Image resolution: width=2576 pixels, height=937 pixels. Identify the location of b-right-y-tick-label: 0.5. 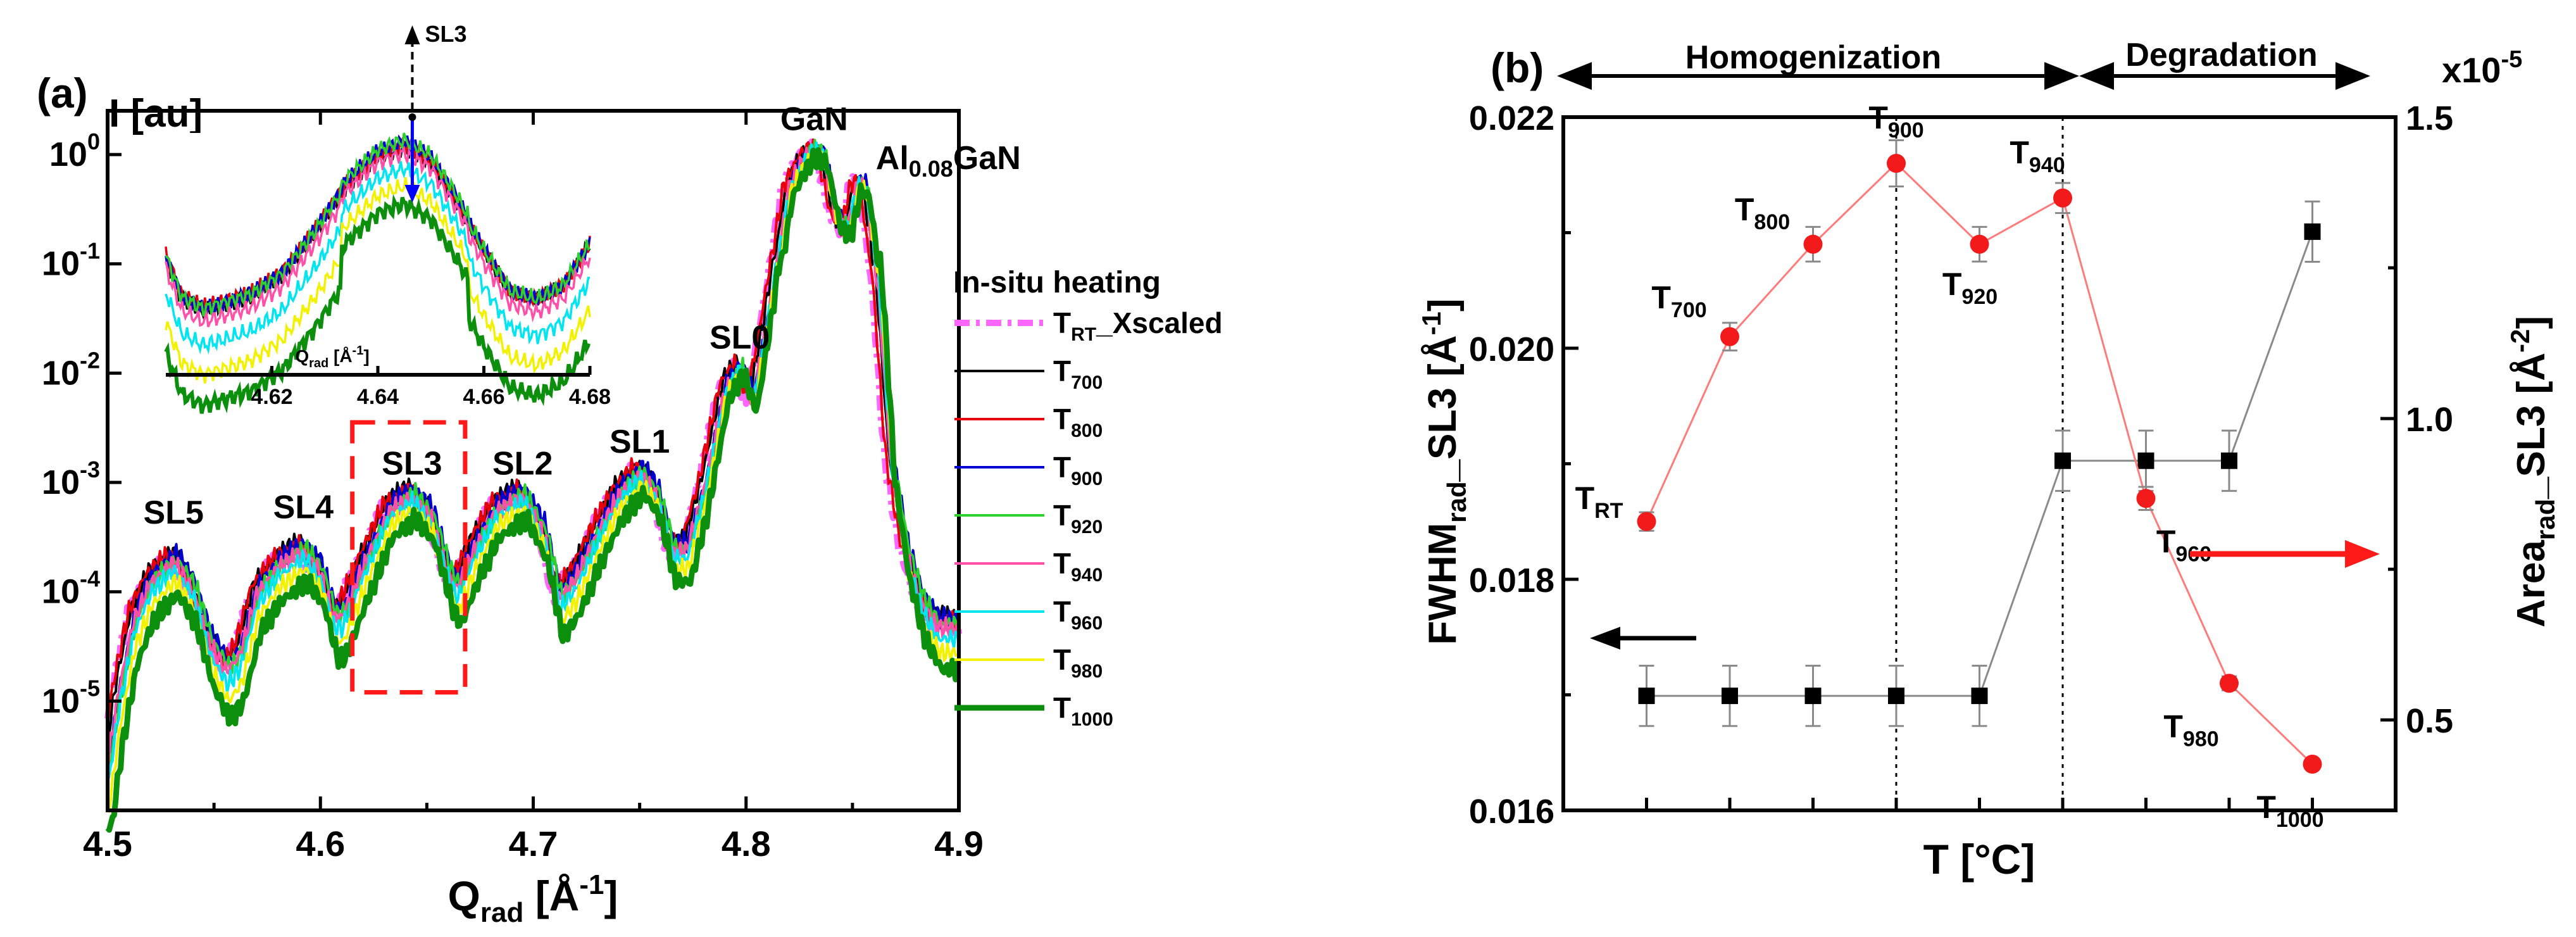
(2429, 721).